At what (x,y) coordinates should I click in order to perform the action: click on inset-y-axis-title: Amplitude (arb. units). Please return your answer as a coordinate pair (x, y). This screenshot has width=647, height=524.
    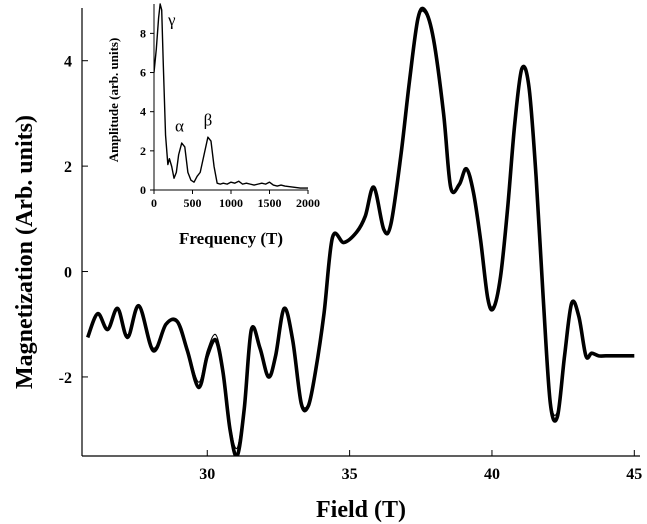
    Looking at the image, I should click on (113, 100).